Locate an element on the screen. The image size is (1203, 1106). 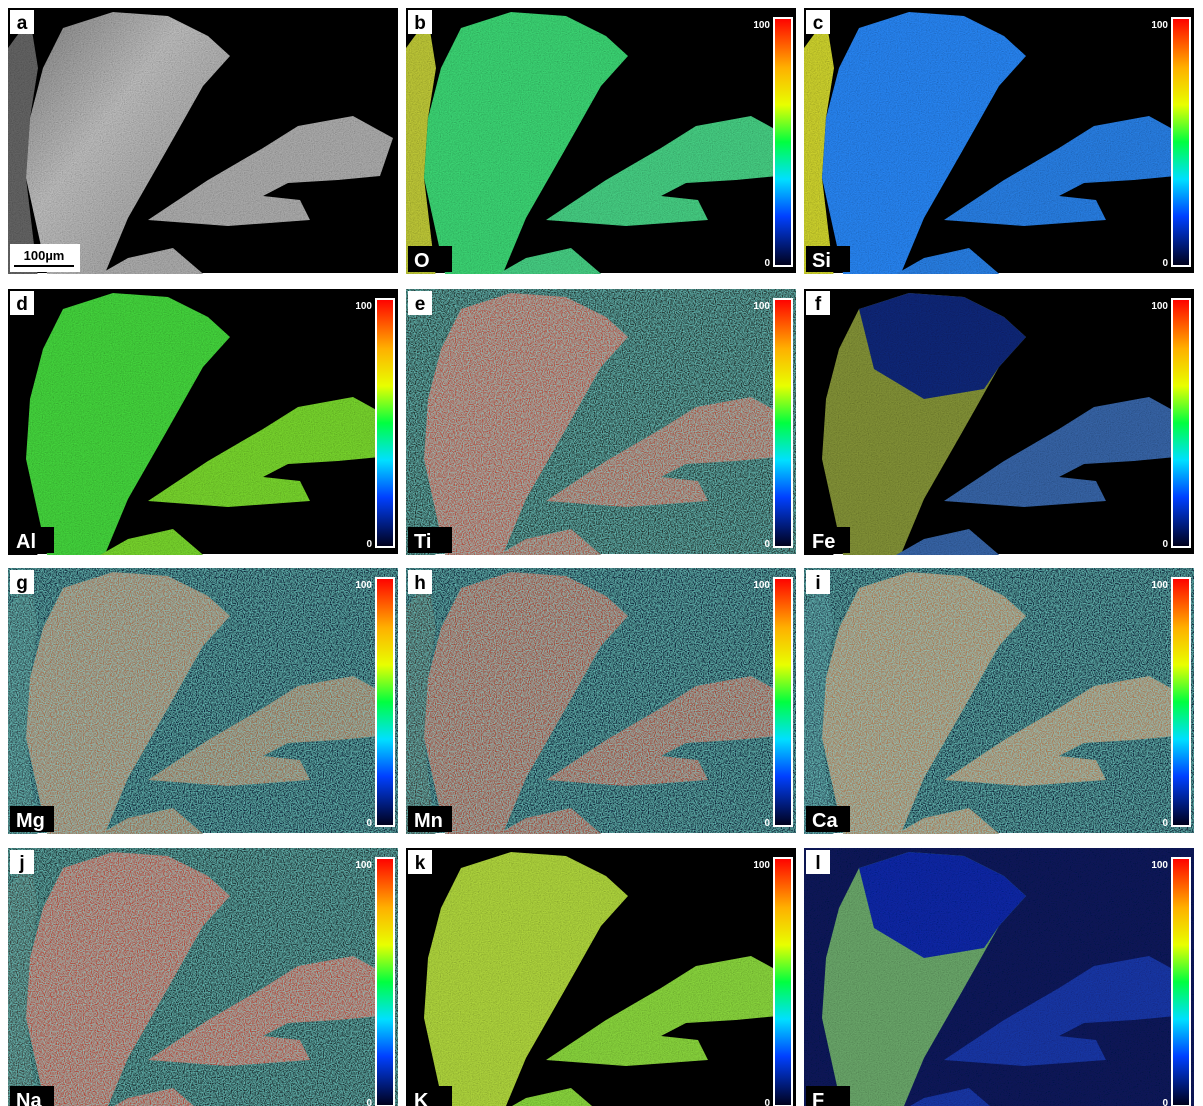
panel: k K 100 0 is located at coordinates (601, 977).